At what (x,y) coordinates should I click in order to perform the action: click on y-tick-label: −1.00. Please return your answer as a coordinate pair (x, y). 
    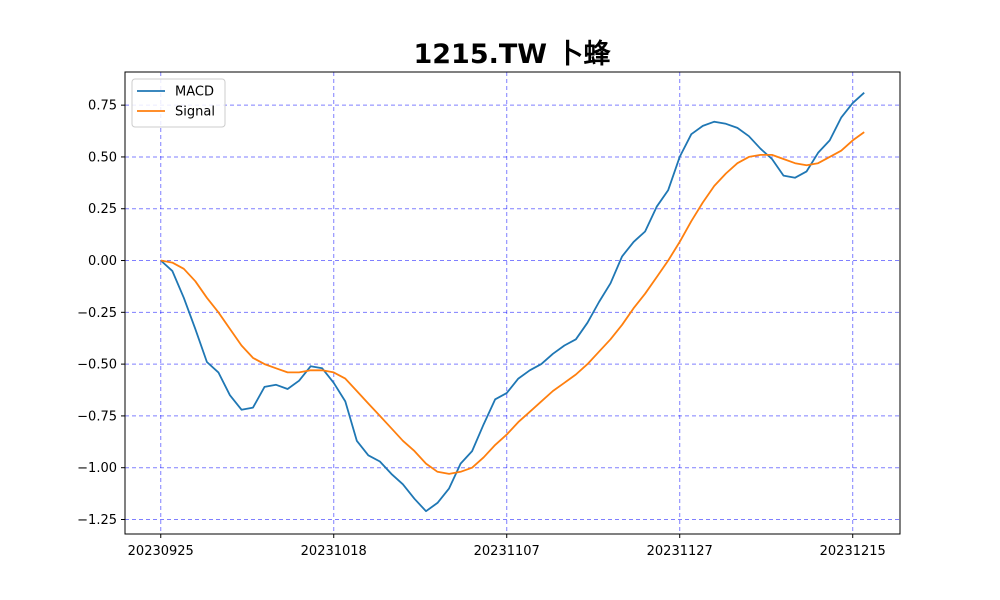
    Looking at the image, I should click on (97, 468).